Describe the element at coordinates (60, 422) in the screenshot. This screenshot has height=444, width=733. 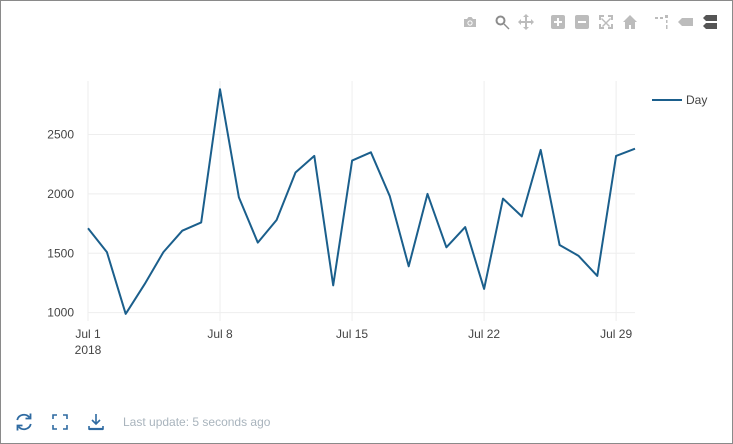
I see `fullscreen-icon` at that location.